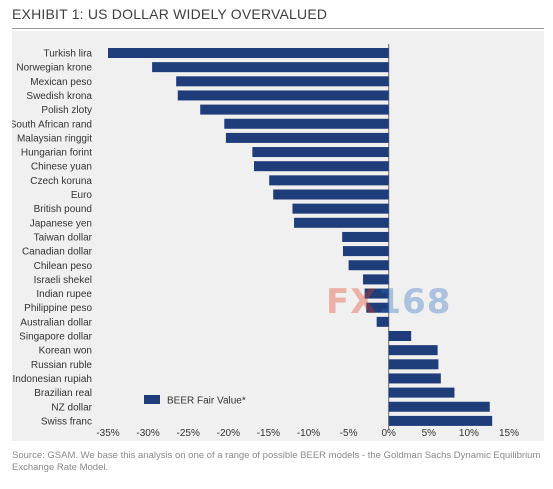  I want to click on watermark-number: 168, so click(414, 302).